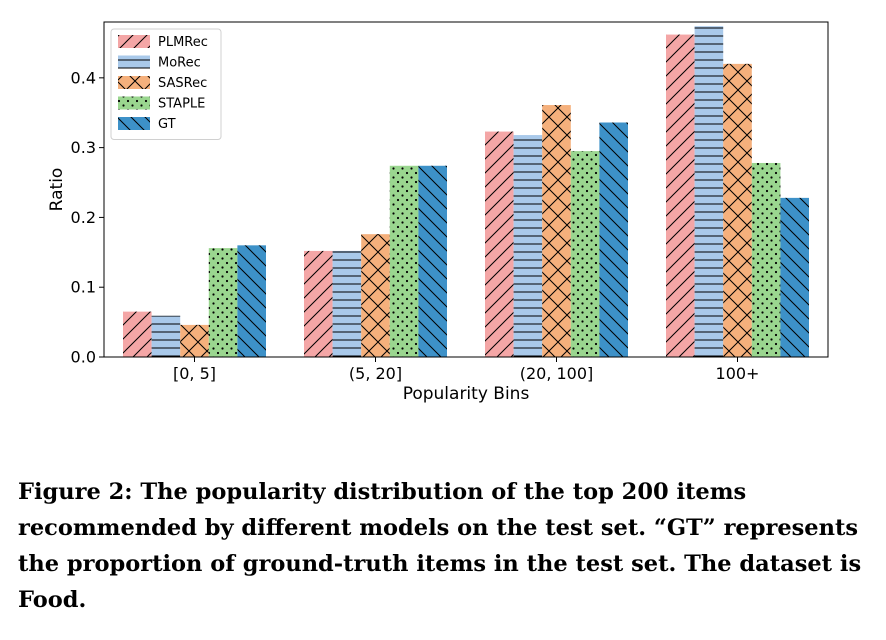 This screenshot has height=640, width=886. Describe the element at coordinates (738, 373) in the screenshot. I see `x-tick-label: 100+` at that location.